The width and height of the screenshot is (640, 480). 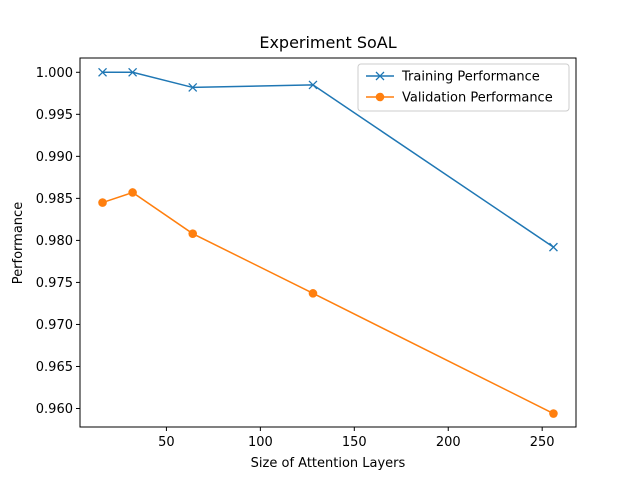 What do you see at coordinates (448, 442) in the screenshot?
I see `x-tick-label: 200` at bounding box center [448, 442].